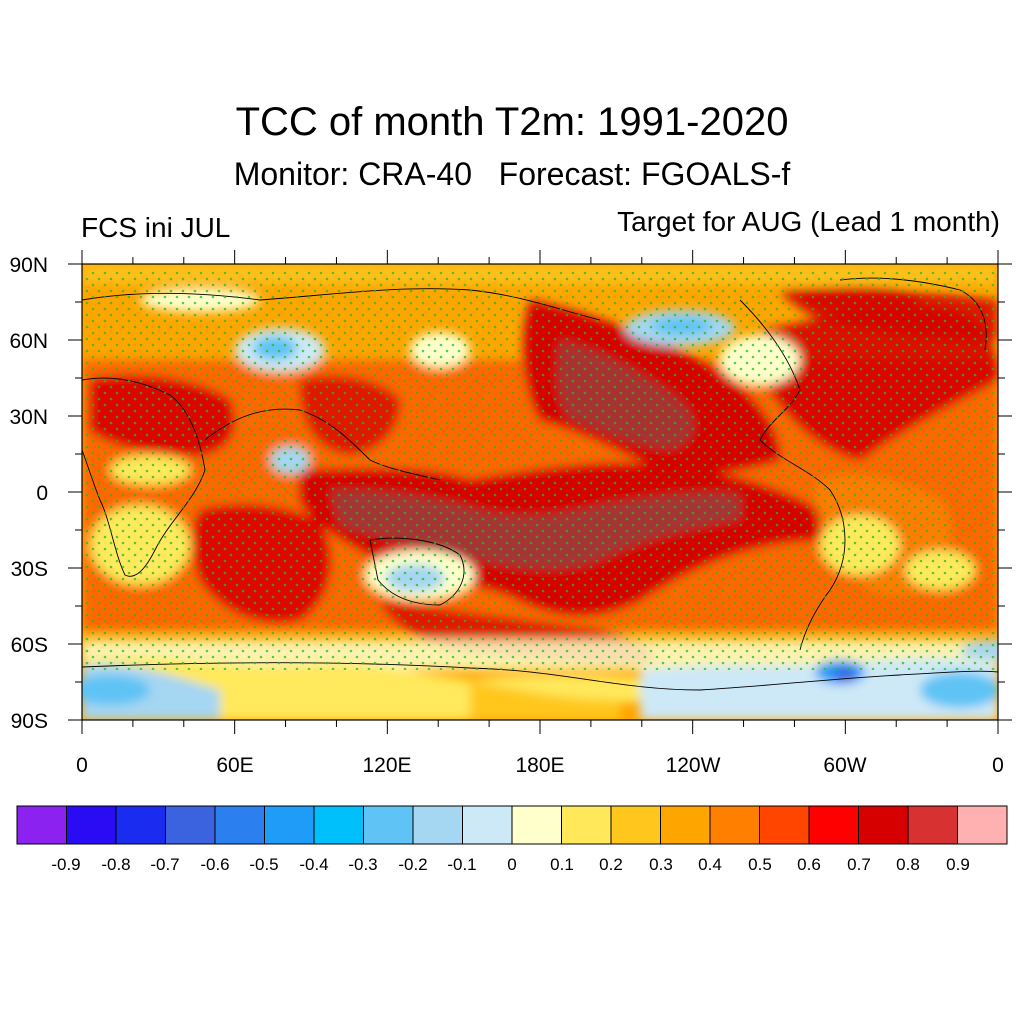  I want to click on lon-label: 60E, so click(234, 765).